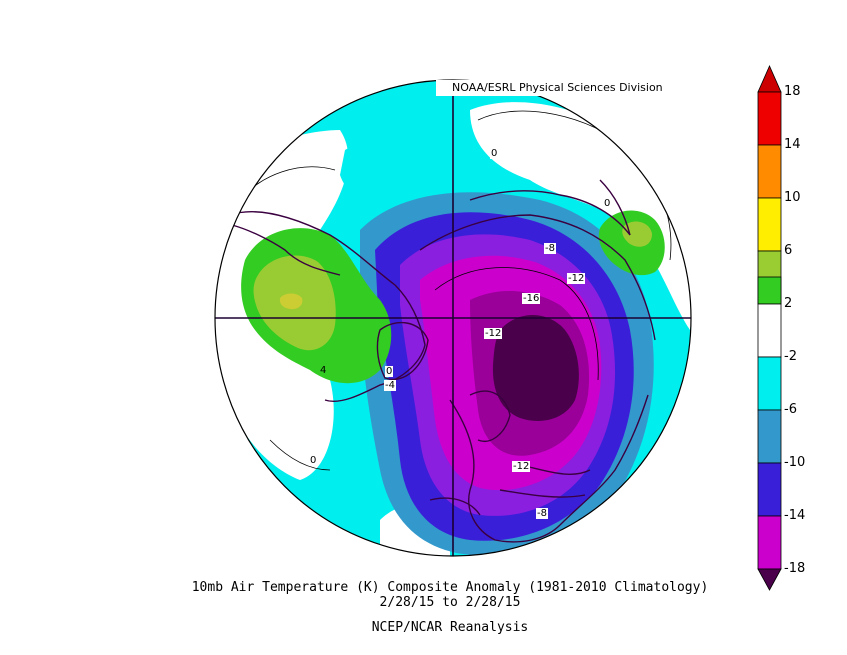 The width and height of the screenshot is (847, 655). What do you see at coordinates (300, 455) in the screenshot?
I see `contour-zero-bottom` at bounding box center [300, 455].